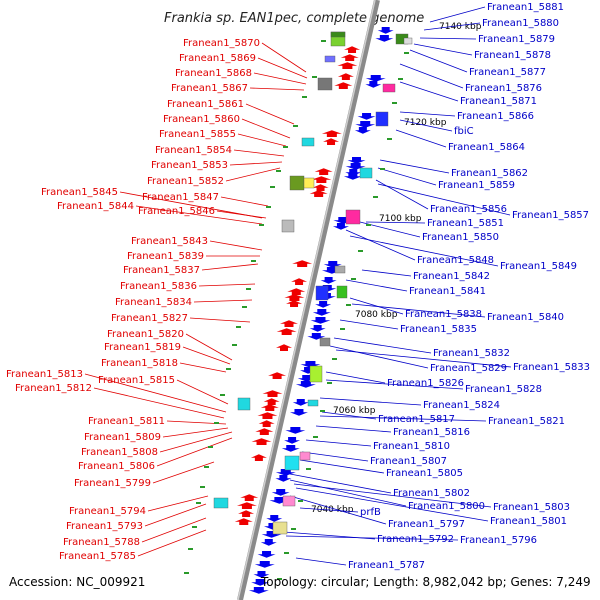  What do you see at coordinates (464, 131) in the screenshot?
I see `gene-label: fbiC` at bounding box center [464, 131].